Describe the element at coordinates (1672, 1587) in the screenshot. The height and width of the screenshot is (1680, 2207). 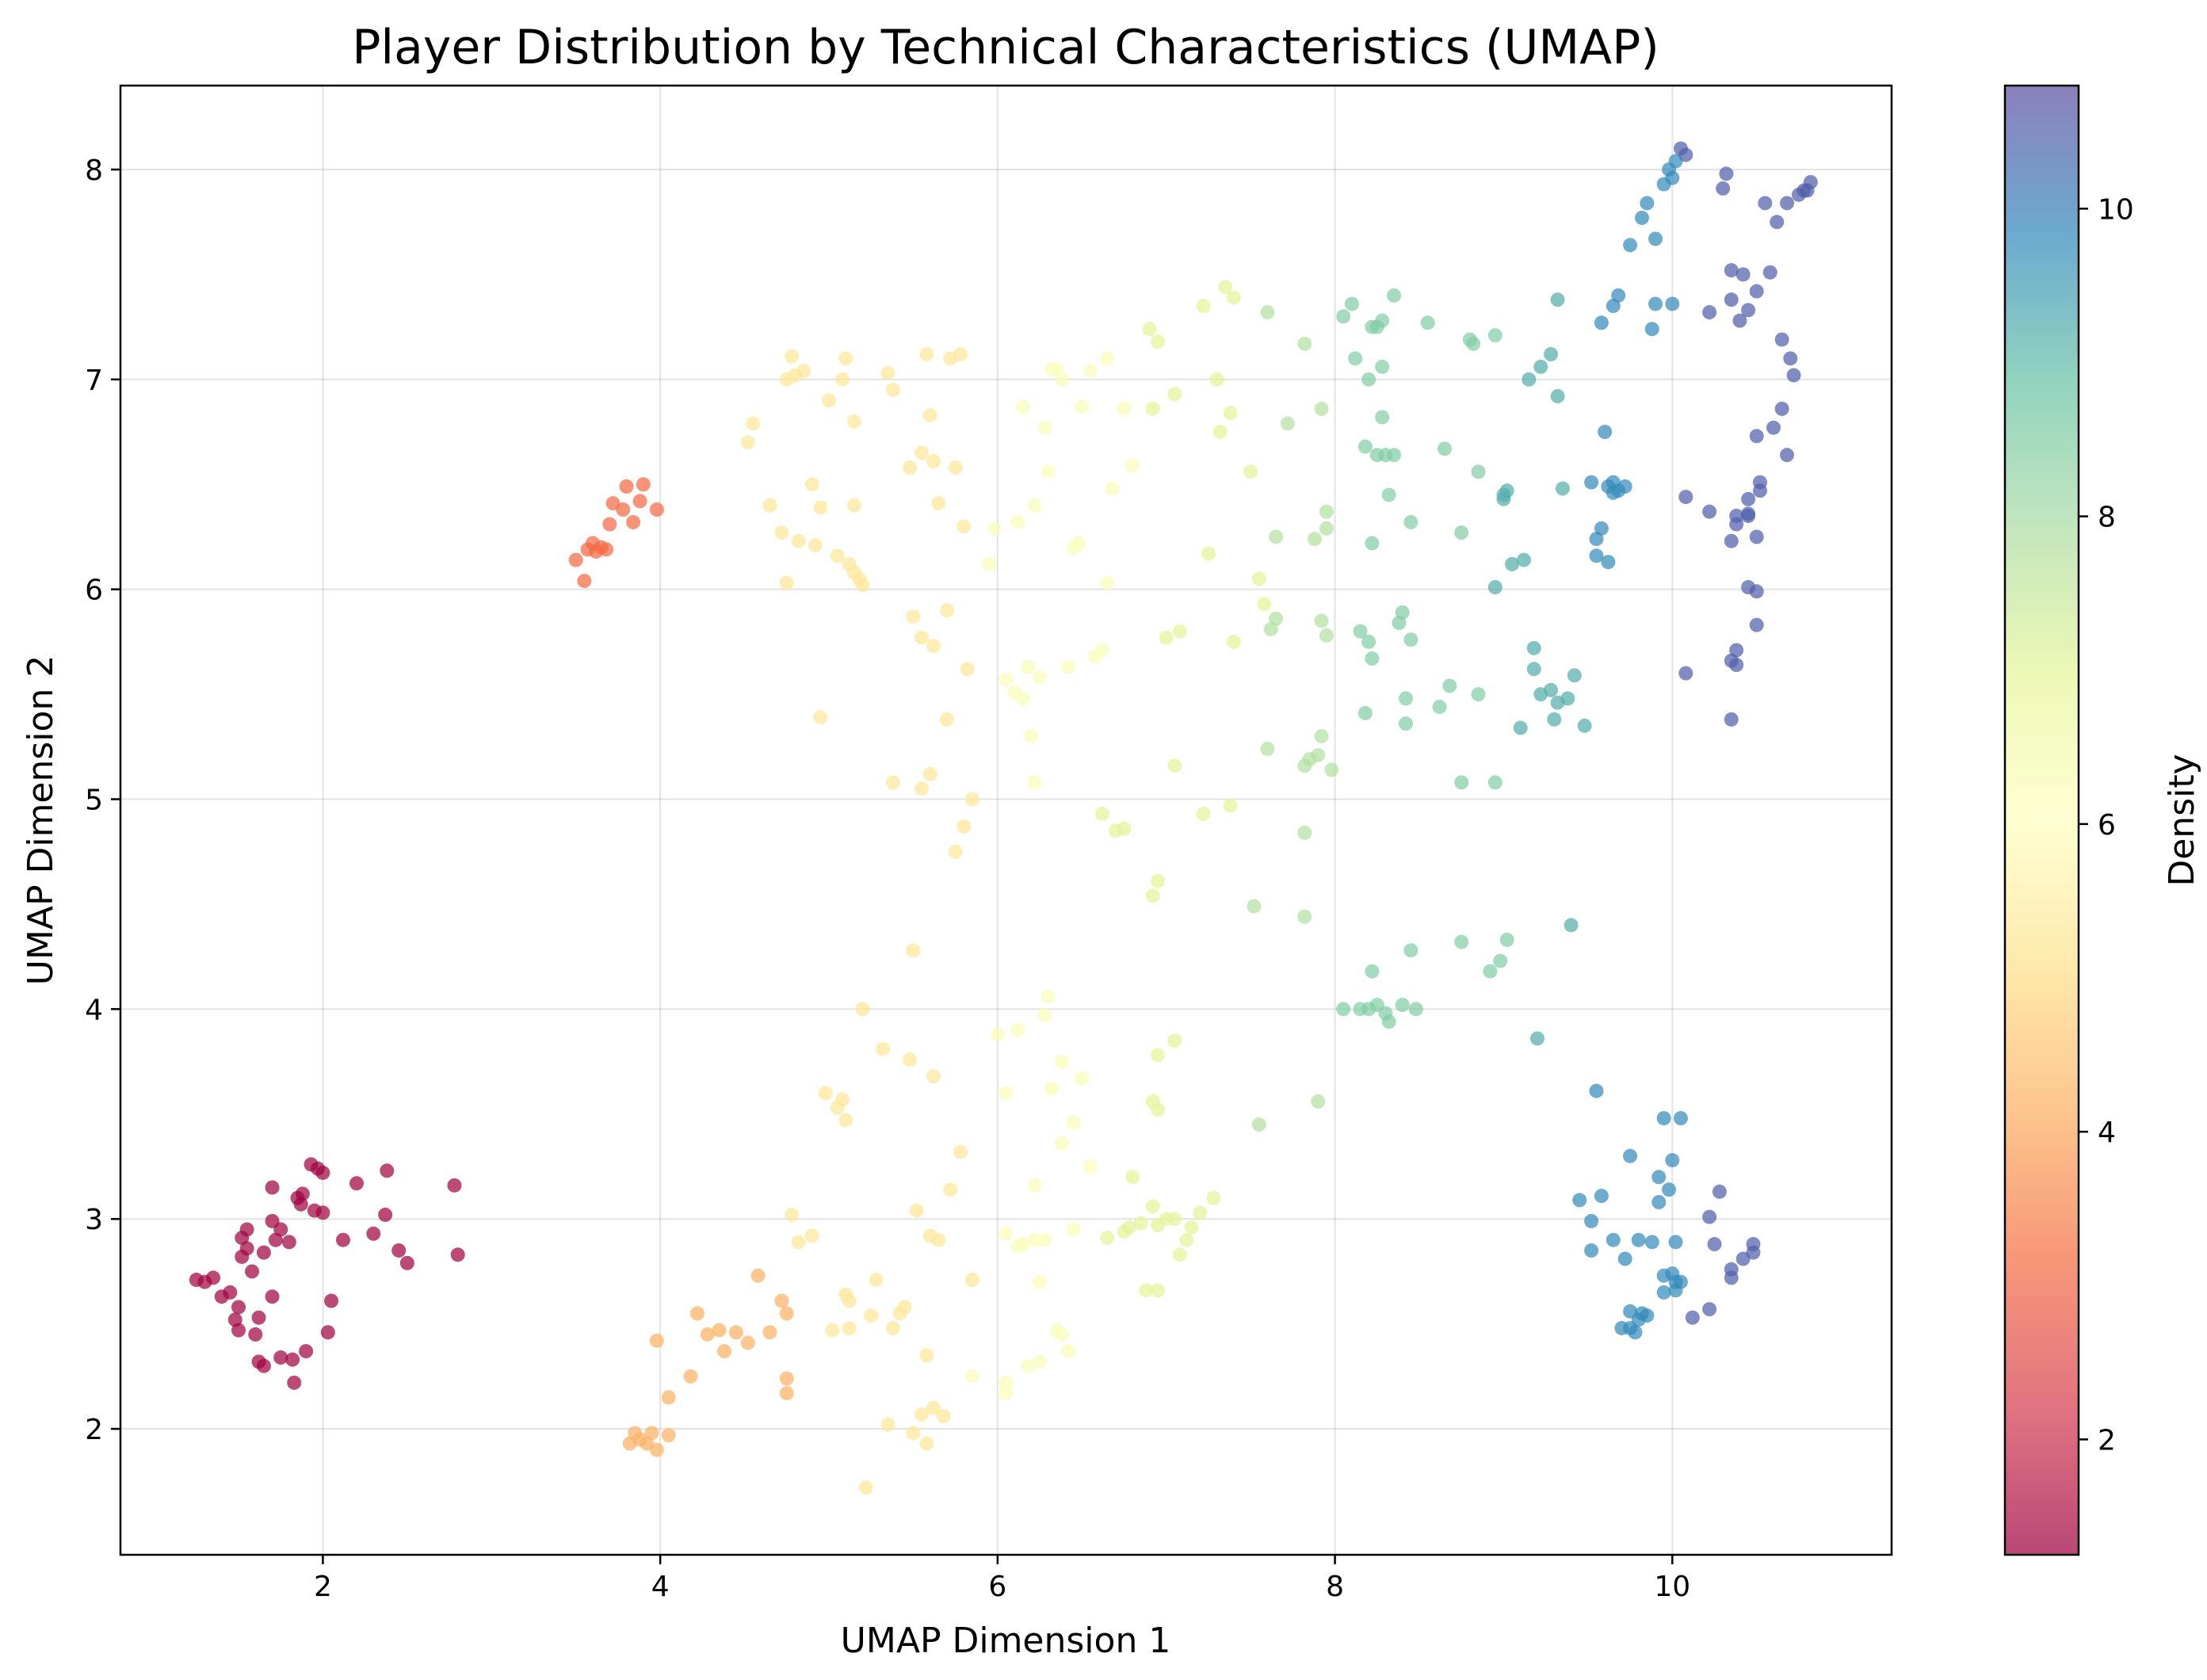
I see `x-tick-label: 10` at that location.